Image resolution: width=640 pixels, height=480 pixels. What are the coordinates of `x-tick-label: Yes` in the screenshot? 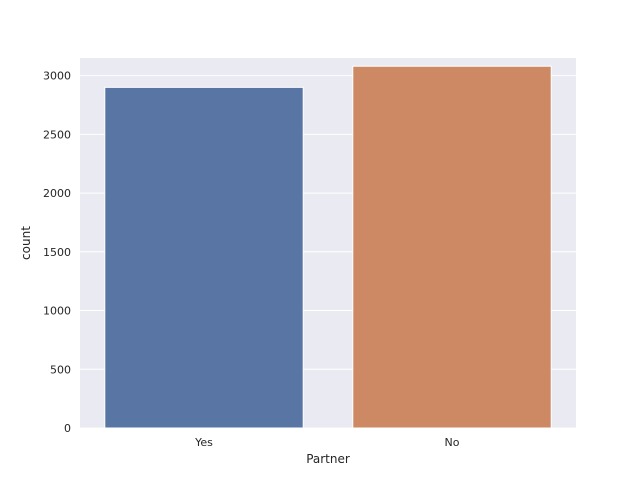 It's located at (203, 442).